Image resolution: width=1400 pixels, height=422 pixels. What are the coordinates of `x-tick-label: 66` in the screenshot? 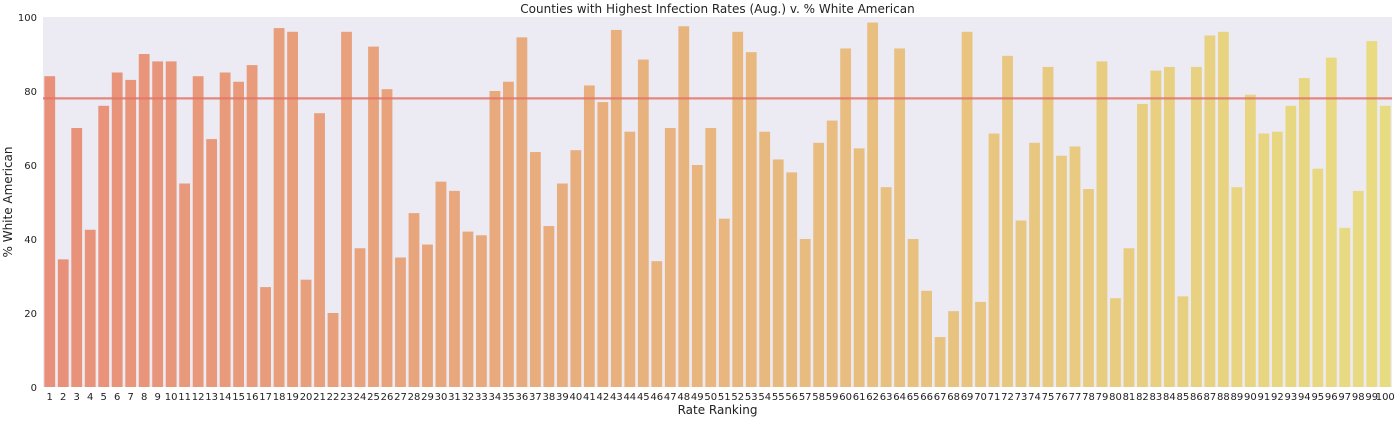 It's located at (926, 397).